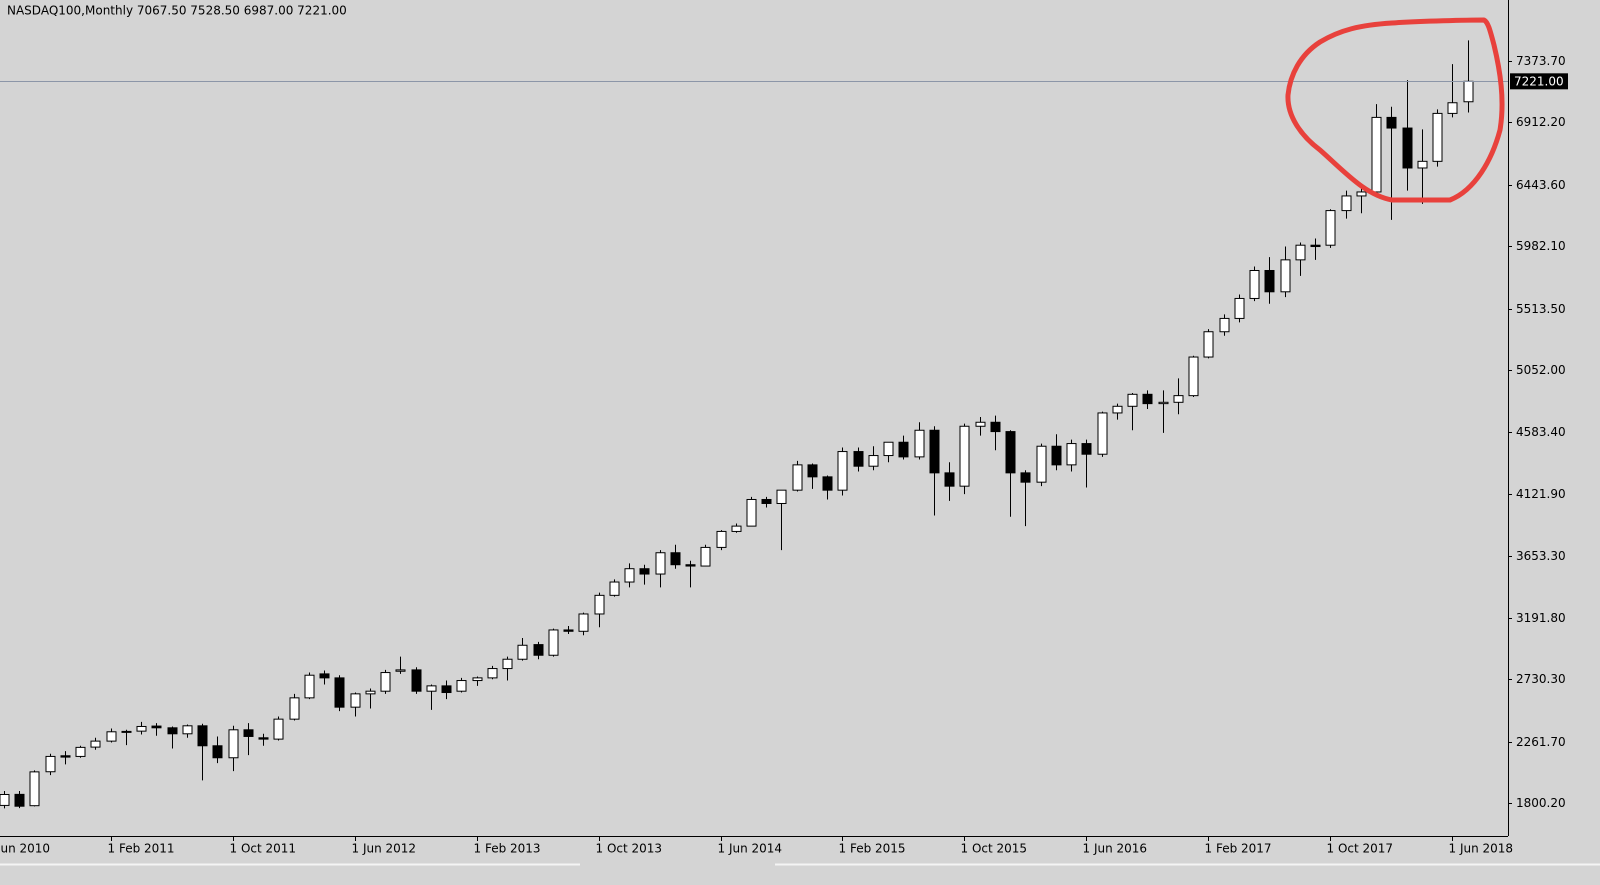 The image size is (1600, 885). Describe the element at coordinates (1541, 618) in the screenshot. I see `y-tick-label: 3191.80` at that location.